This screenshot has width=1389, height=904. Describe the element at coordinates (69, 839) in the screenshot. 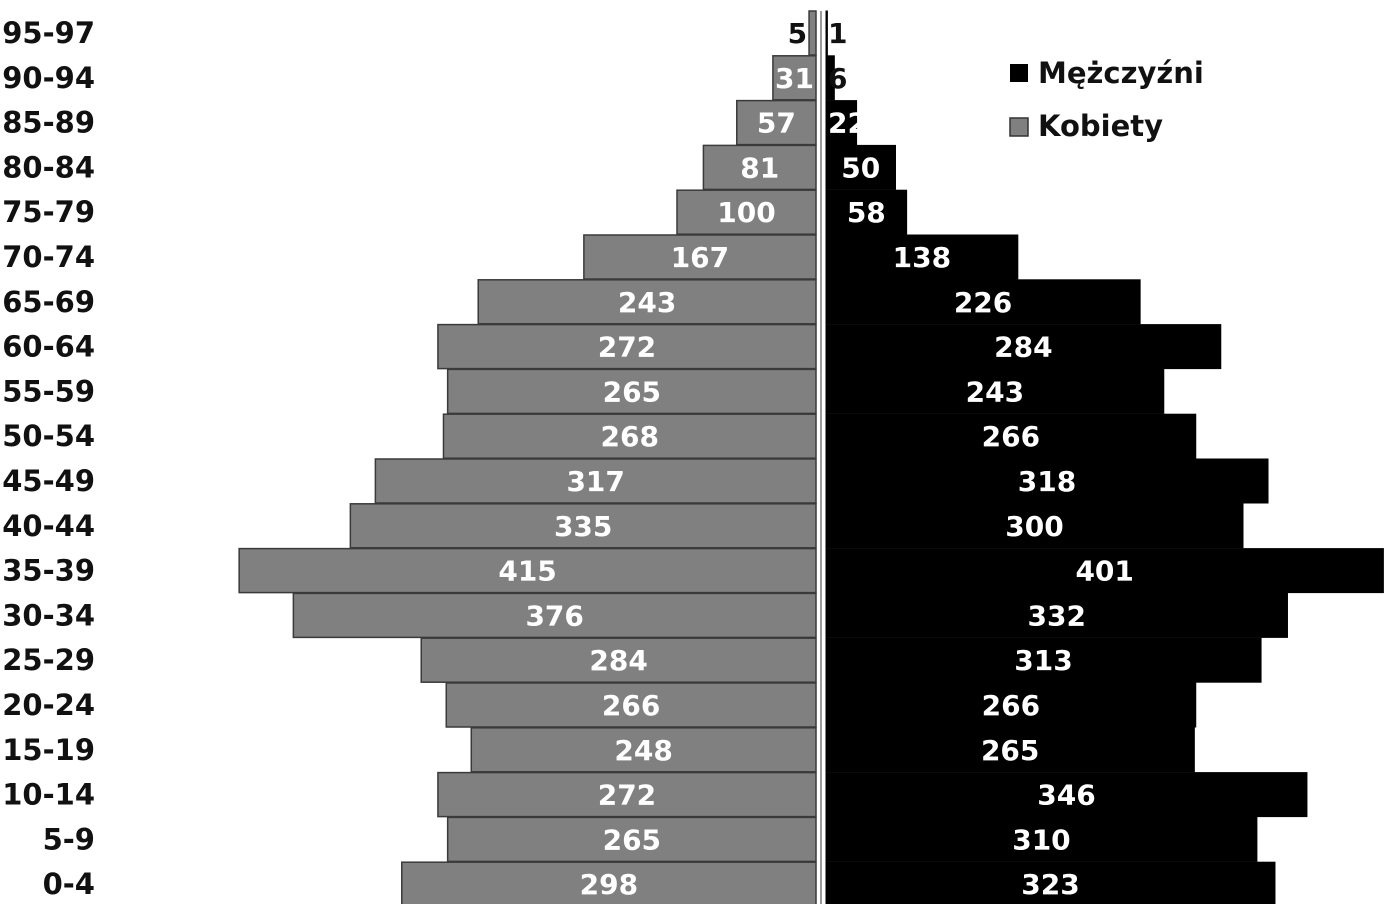

I see `age-label: 5-9` at that location.